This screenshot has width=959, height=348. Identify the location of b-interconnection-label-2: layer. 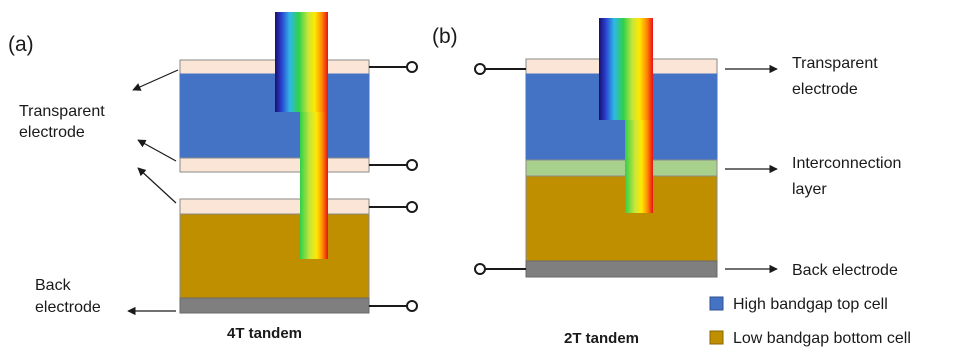
(809, 189).